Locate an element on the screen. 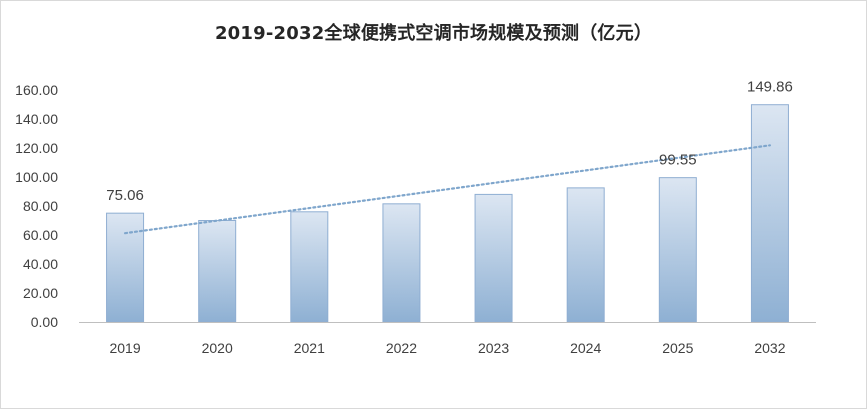  data-label: 99.55 is located at coordinates (678, 160).